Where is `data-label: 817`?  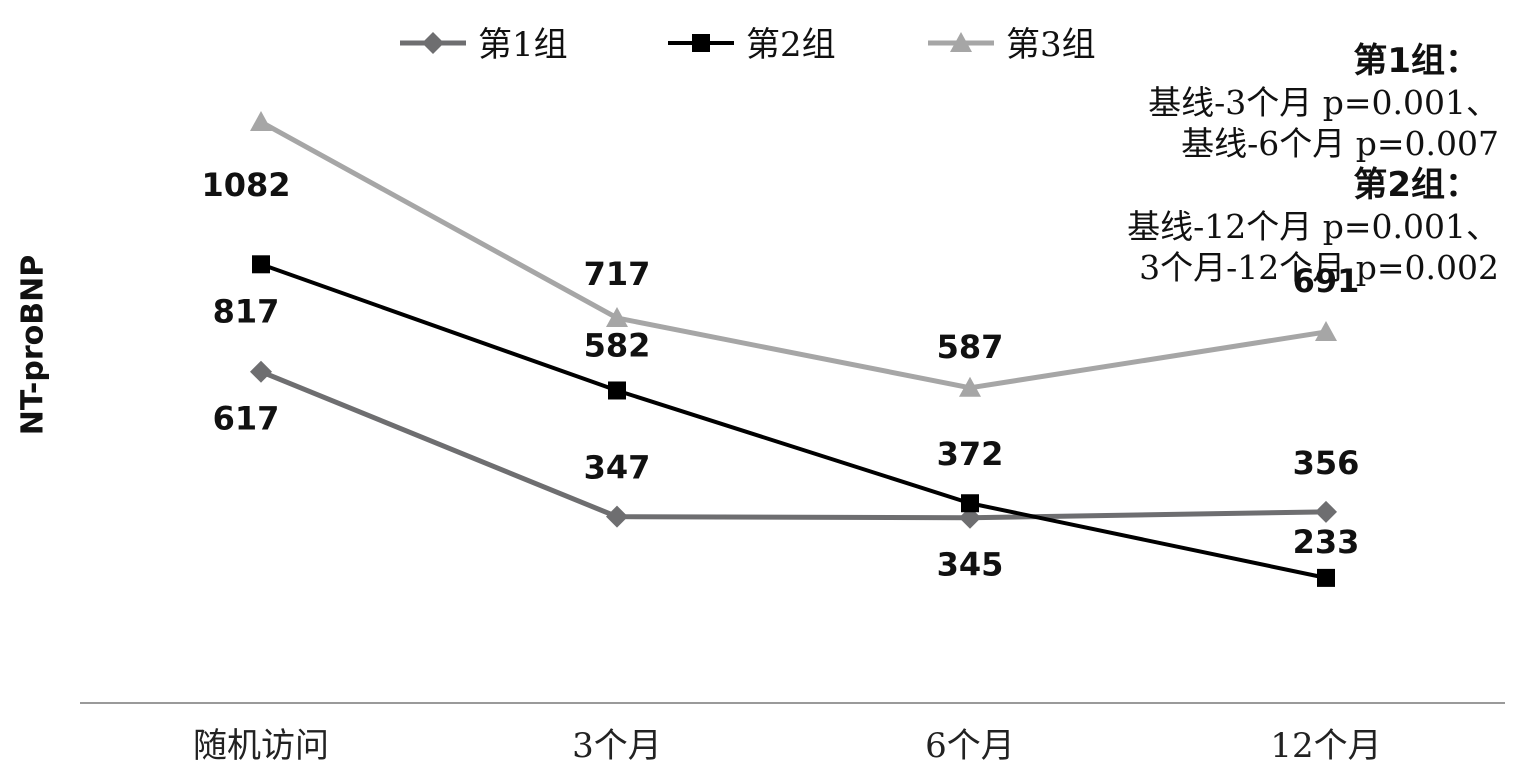
data-label: 817 is located at coordinates (246, 311).